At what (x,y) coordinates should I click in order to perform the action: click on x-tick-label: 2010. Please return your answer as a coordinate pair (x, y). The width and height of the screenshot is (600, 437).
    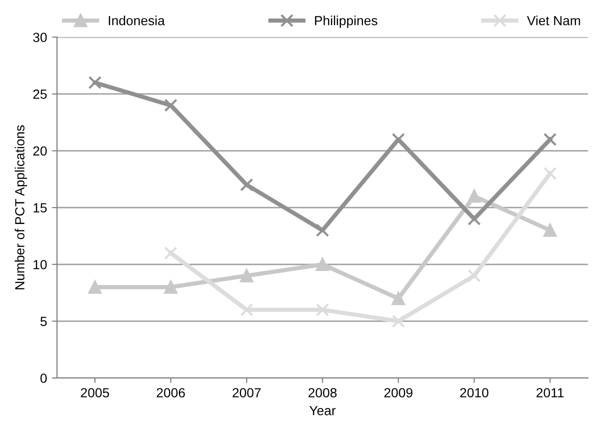
    Looking at the image, I should click on (474, 393).